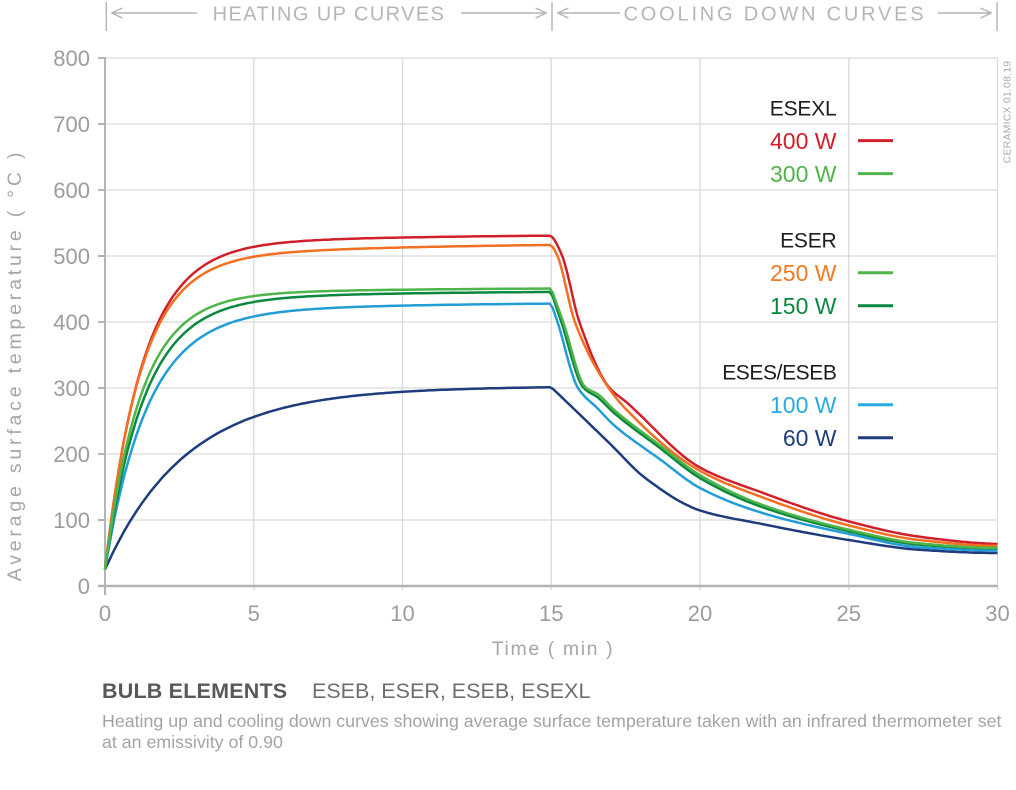  I want to click on svg-text: 600, so click(71, 190).